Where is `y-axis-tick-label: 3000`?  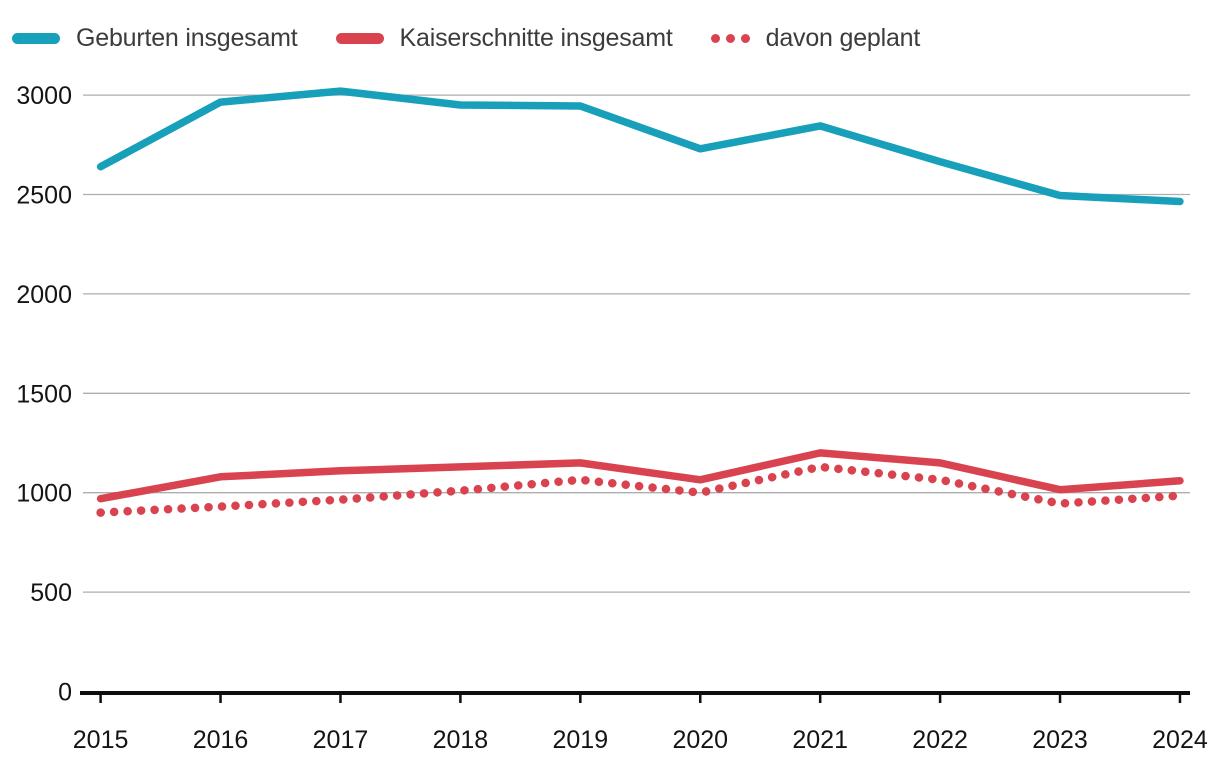
y-axis-tick-label: 3000 is located at coordinates (44, 96).